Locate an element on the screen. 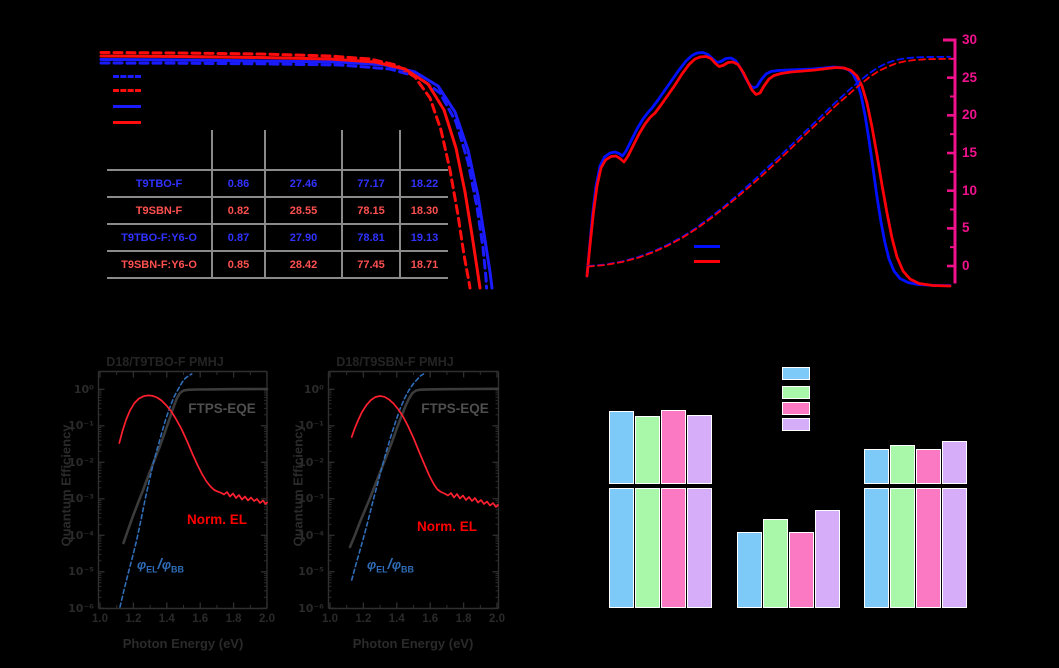 This screenshot has height=668, width=1059. table-row: T9TBO-F 0.86 27.46 77.17 18.22 is located at coordinates (277, 184).